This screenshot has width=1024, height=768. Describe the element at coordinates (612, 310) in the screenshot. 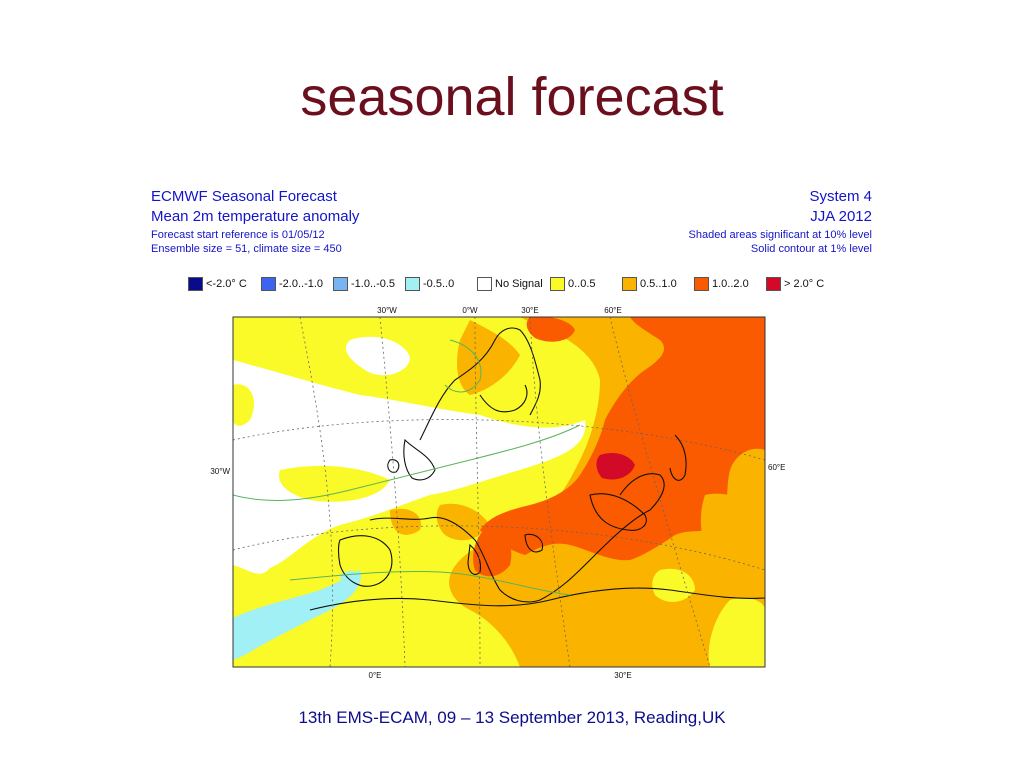

I see `map-label-top: 60°E` at that location.